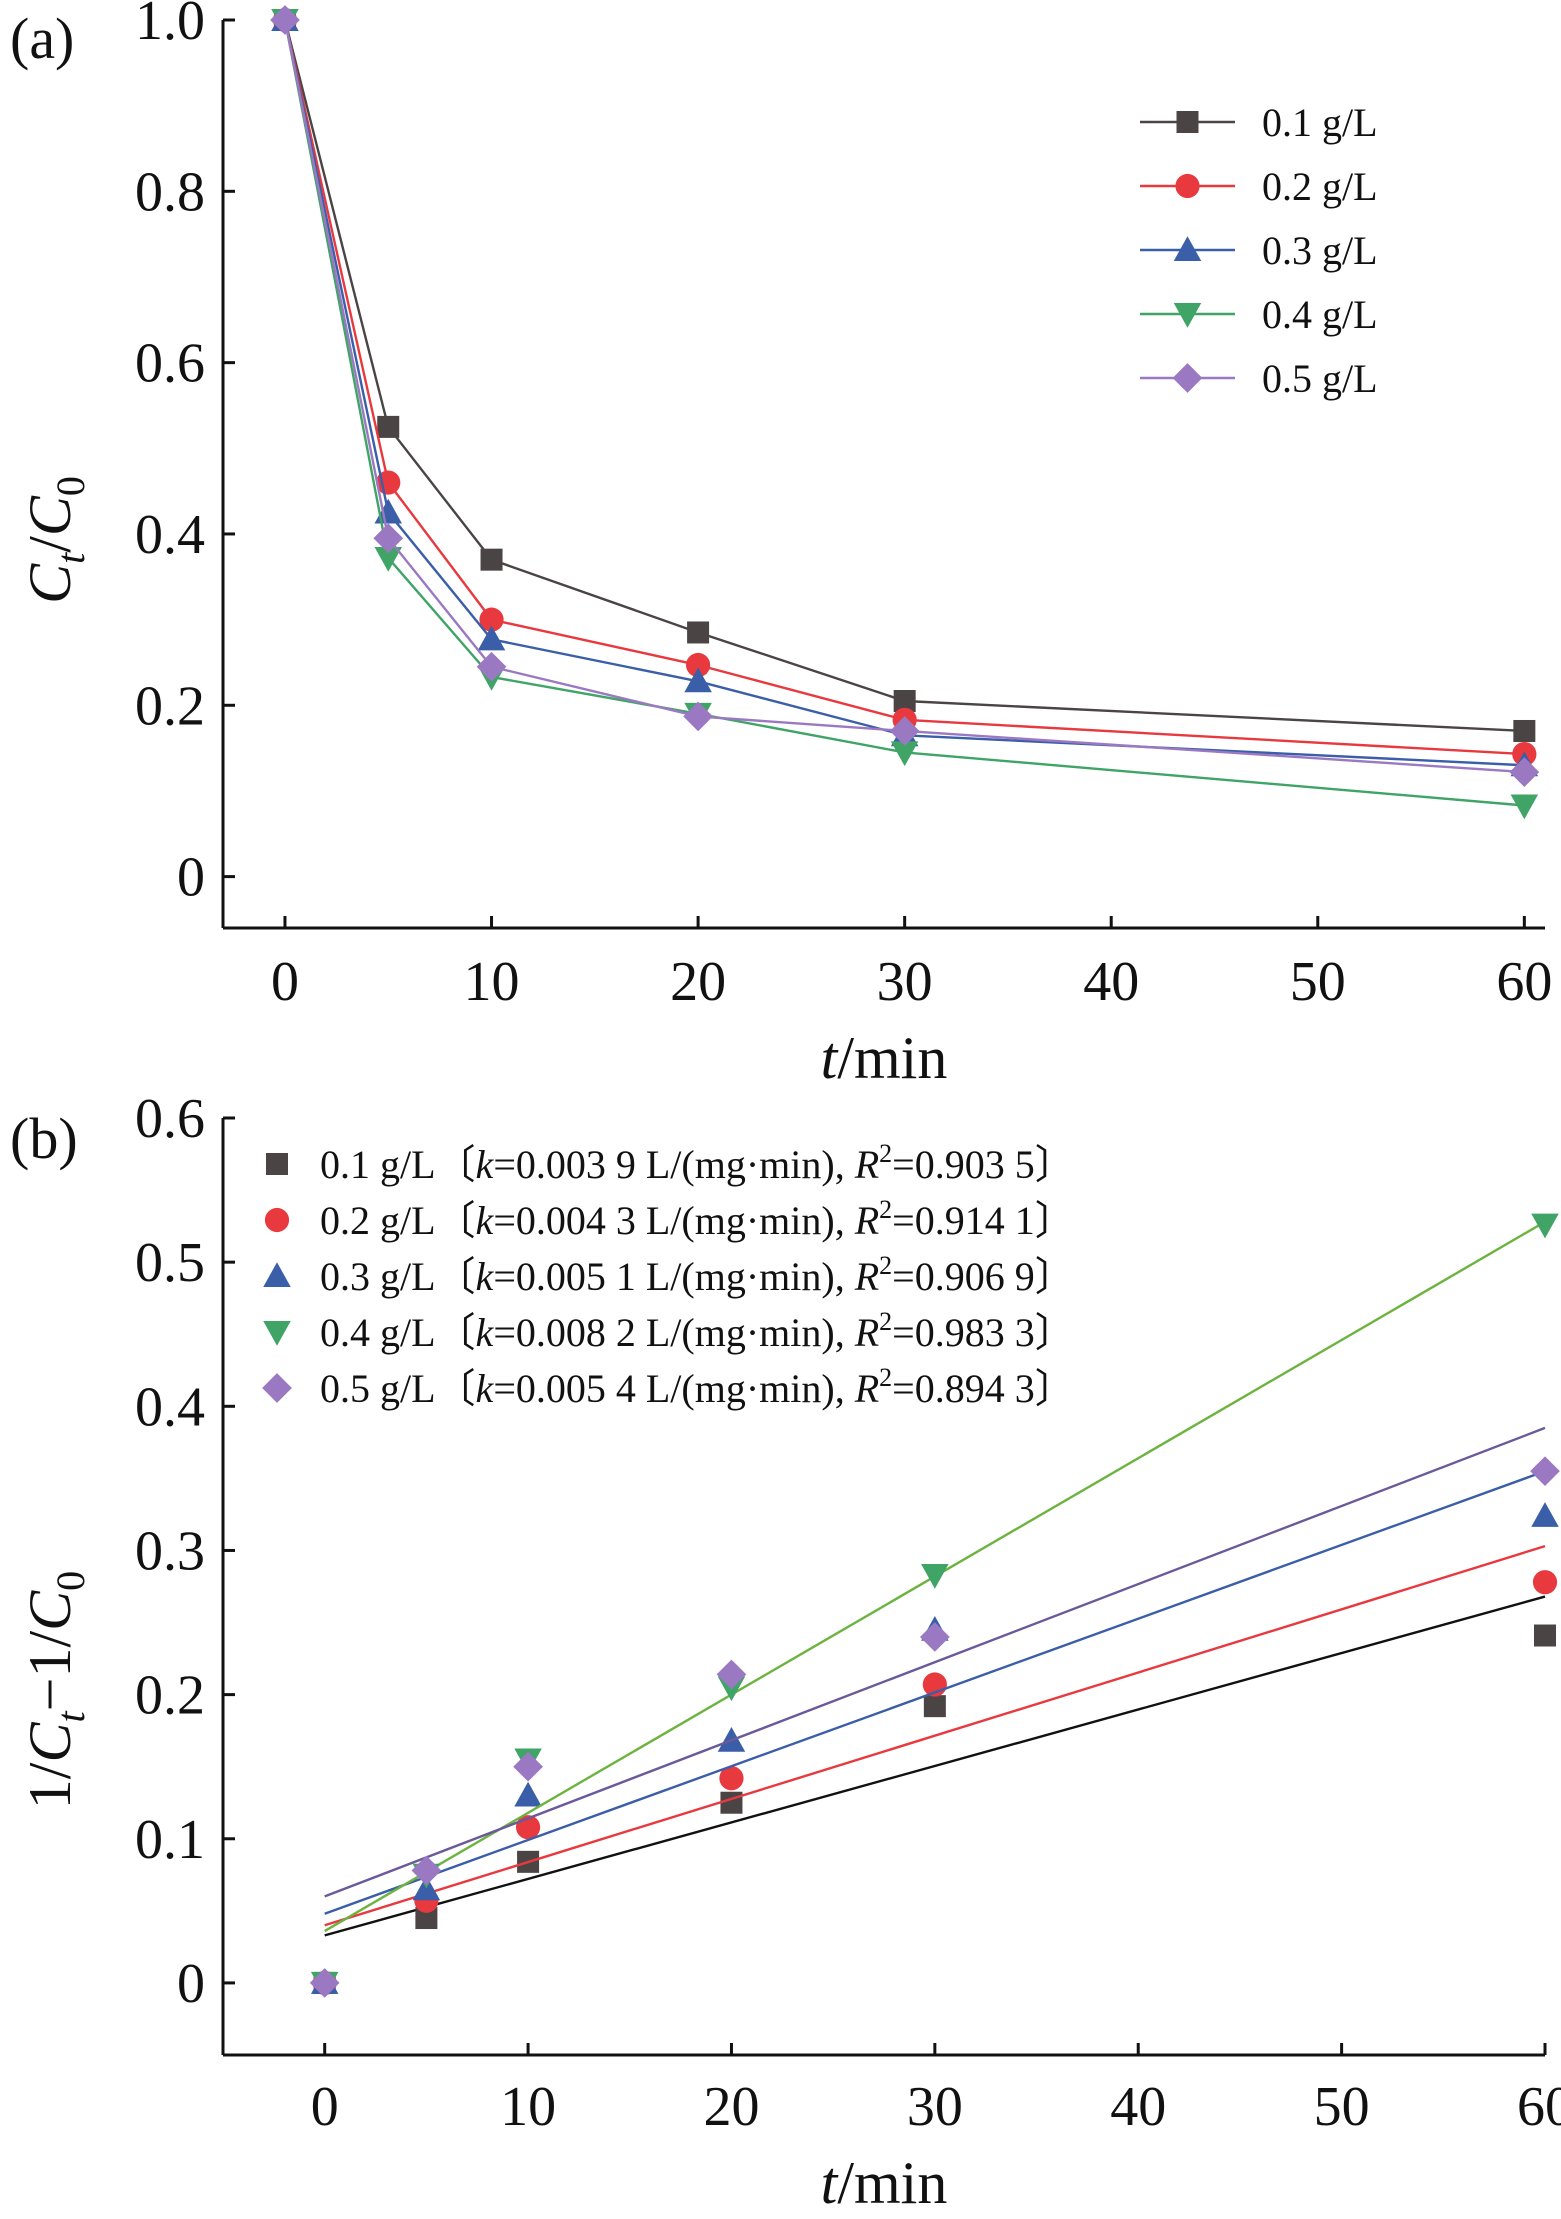 The image size is (1561, 2219). What do you see at coordinates (1539, 2107) in the screenshot?
I see `x-tick-label: 60` at bounding box center [1539, 2107].